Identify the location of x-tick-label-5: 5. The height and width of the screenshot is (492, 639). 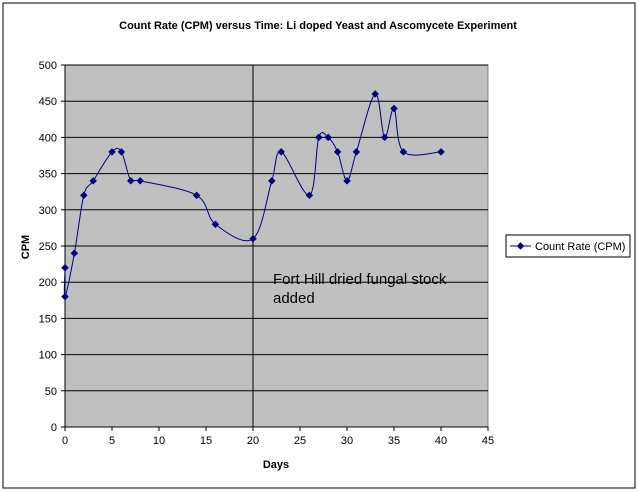
(112, 441).